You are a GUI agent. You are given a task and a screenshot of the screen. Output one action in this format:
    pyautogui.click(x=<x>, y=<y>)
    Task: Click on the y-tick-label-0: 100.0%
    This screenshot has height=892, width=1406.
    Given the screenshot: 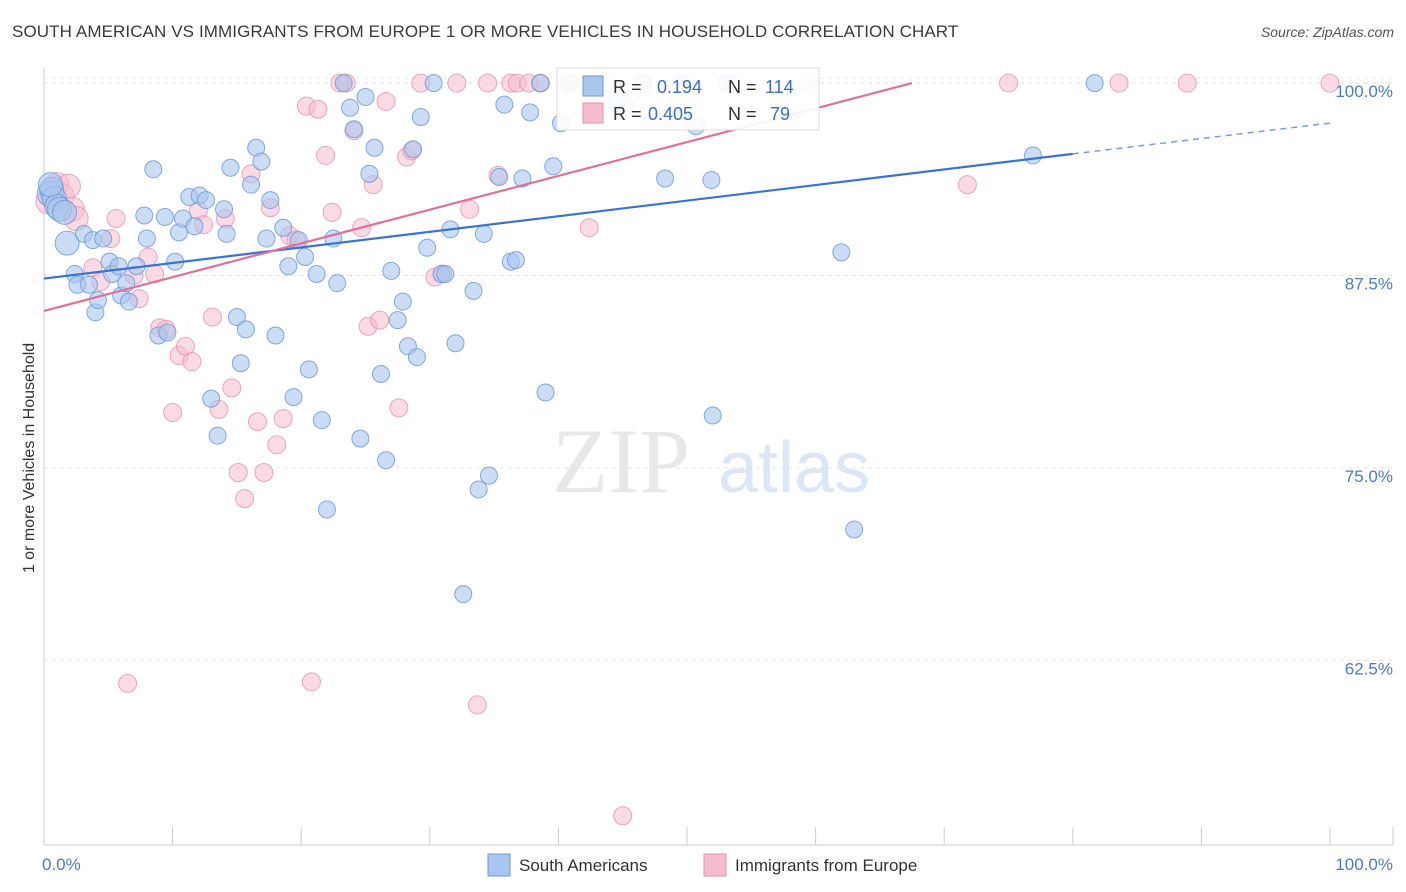 What is the action you would take?
    pyautogui.click(x=1364, y=91)
    